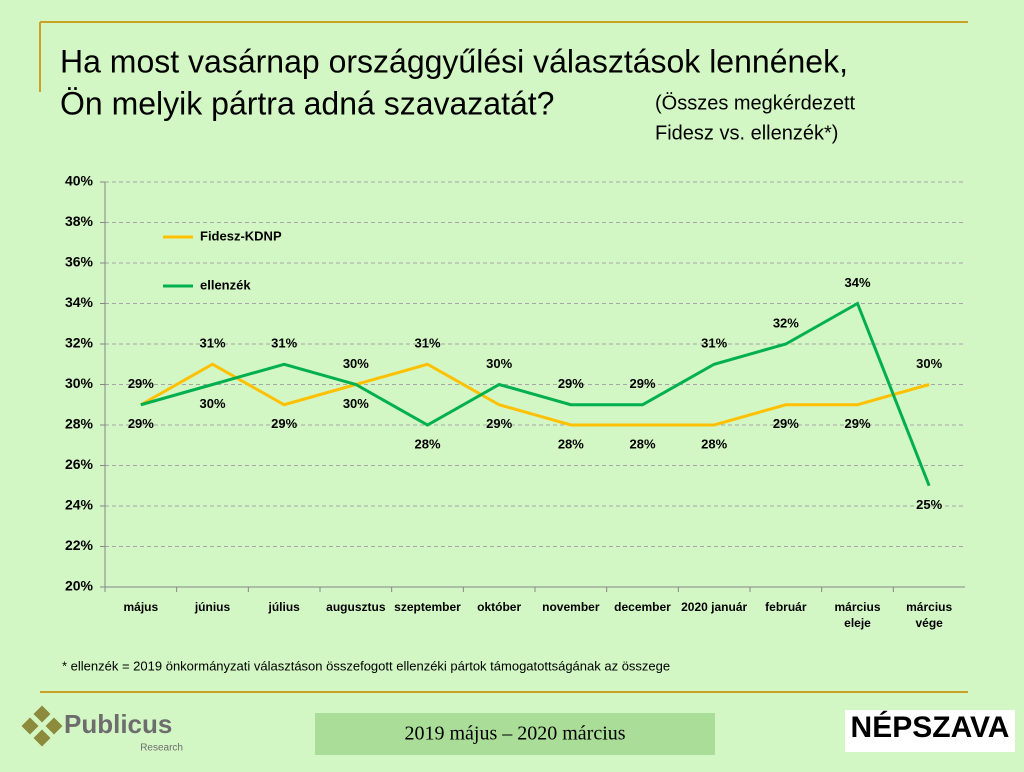  I want to click on y-tick-label: 22%, so click(79, 545).